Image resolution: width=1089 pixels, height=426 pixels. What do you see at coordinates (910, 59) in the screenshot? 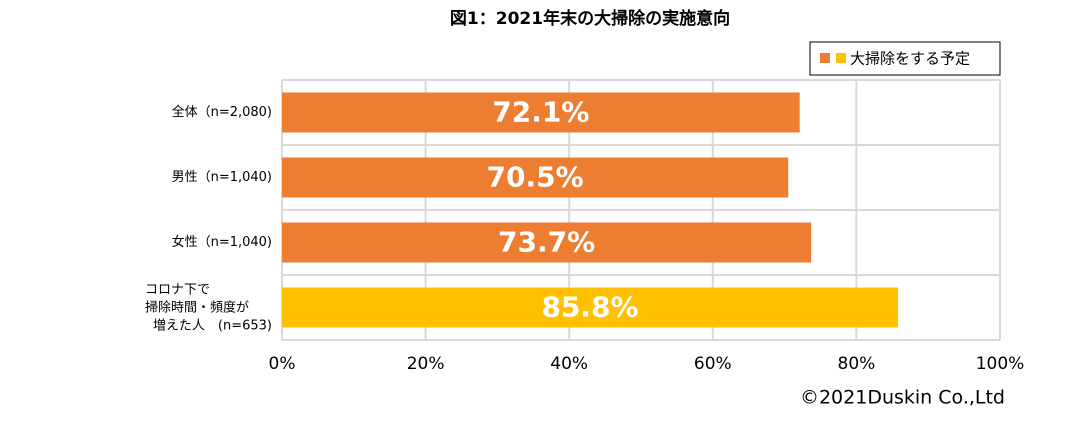
I see `legend-label: 大掃除をする予定` at bounding box center [910, 59].